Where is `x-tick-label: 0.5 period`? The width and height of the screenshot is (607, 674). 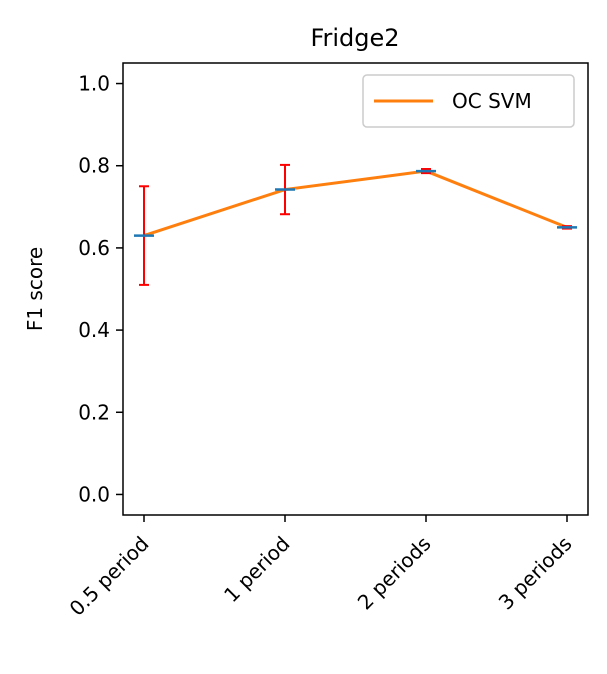 x-tick-label: 0.5 period is located at coordinates (109, 576).